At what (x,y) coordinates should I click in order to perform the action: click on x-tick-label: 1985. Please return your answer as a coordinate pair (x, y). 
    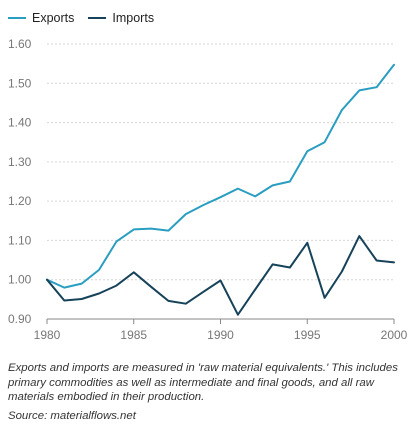
    Looking at the image, I should click on (133, 335).